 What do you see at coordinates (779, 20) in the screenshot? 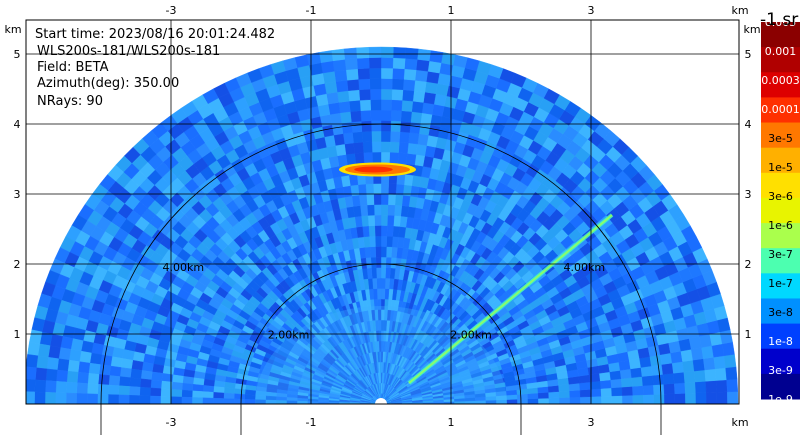
I see `colorbar-title: -1 sr` at bounding box center [779, 20].